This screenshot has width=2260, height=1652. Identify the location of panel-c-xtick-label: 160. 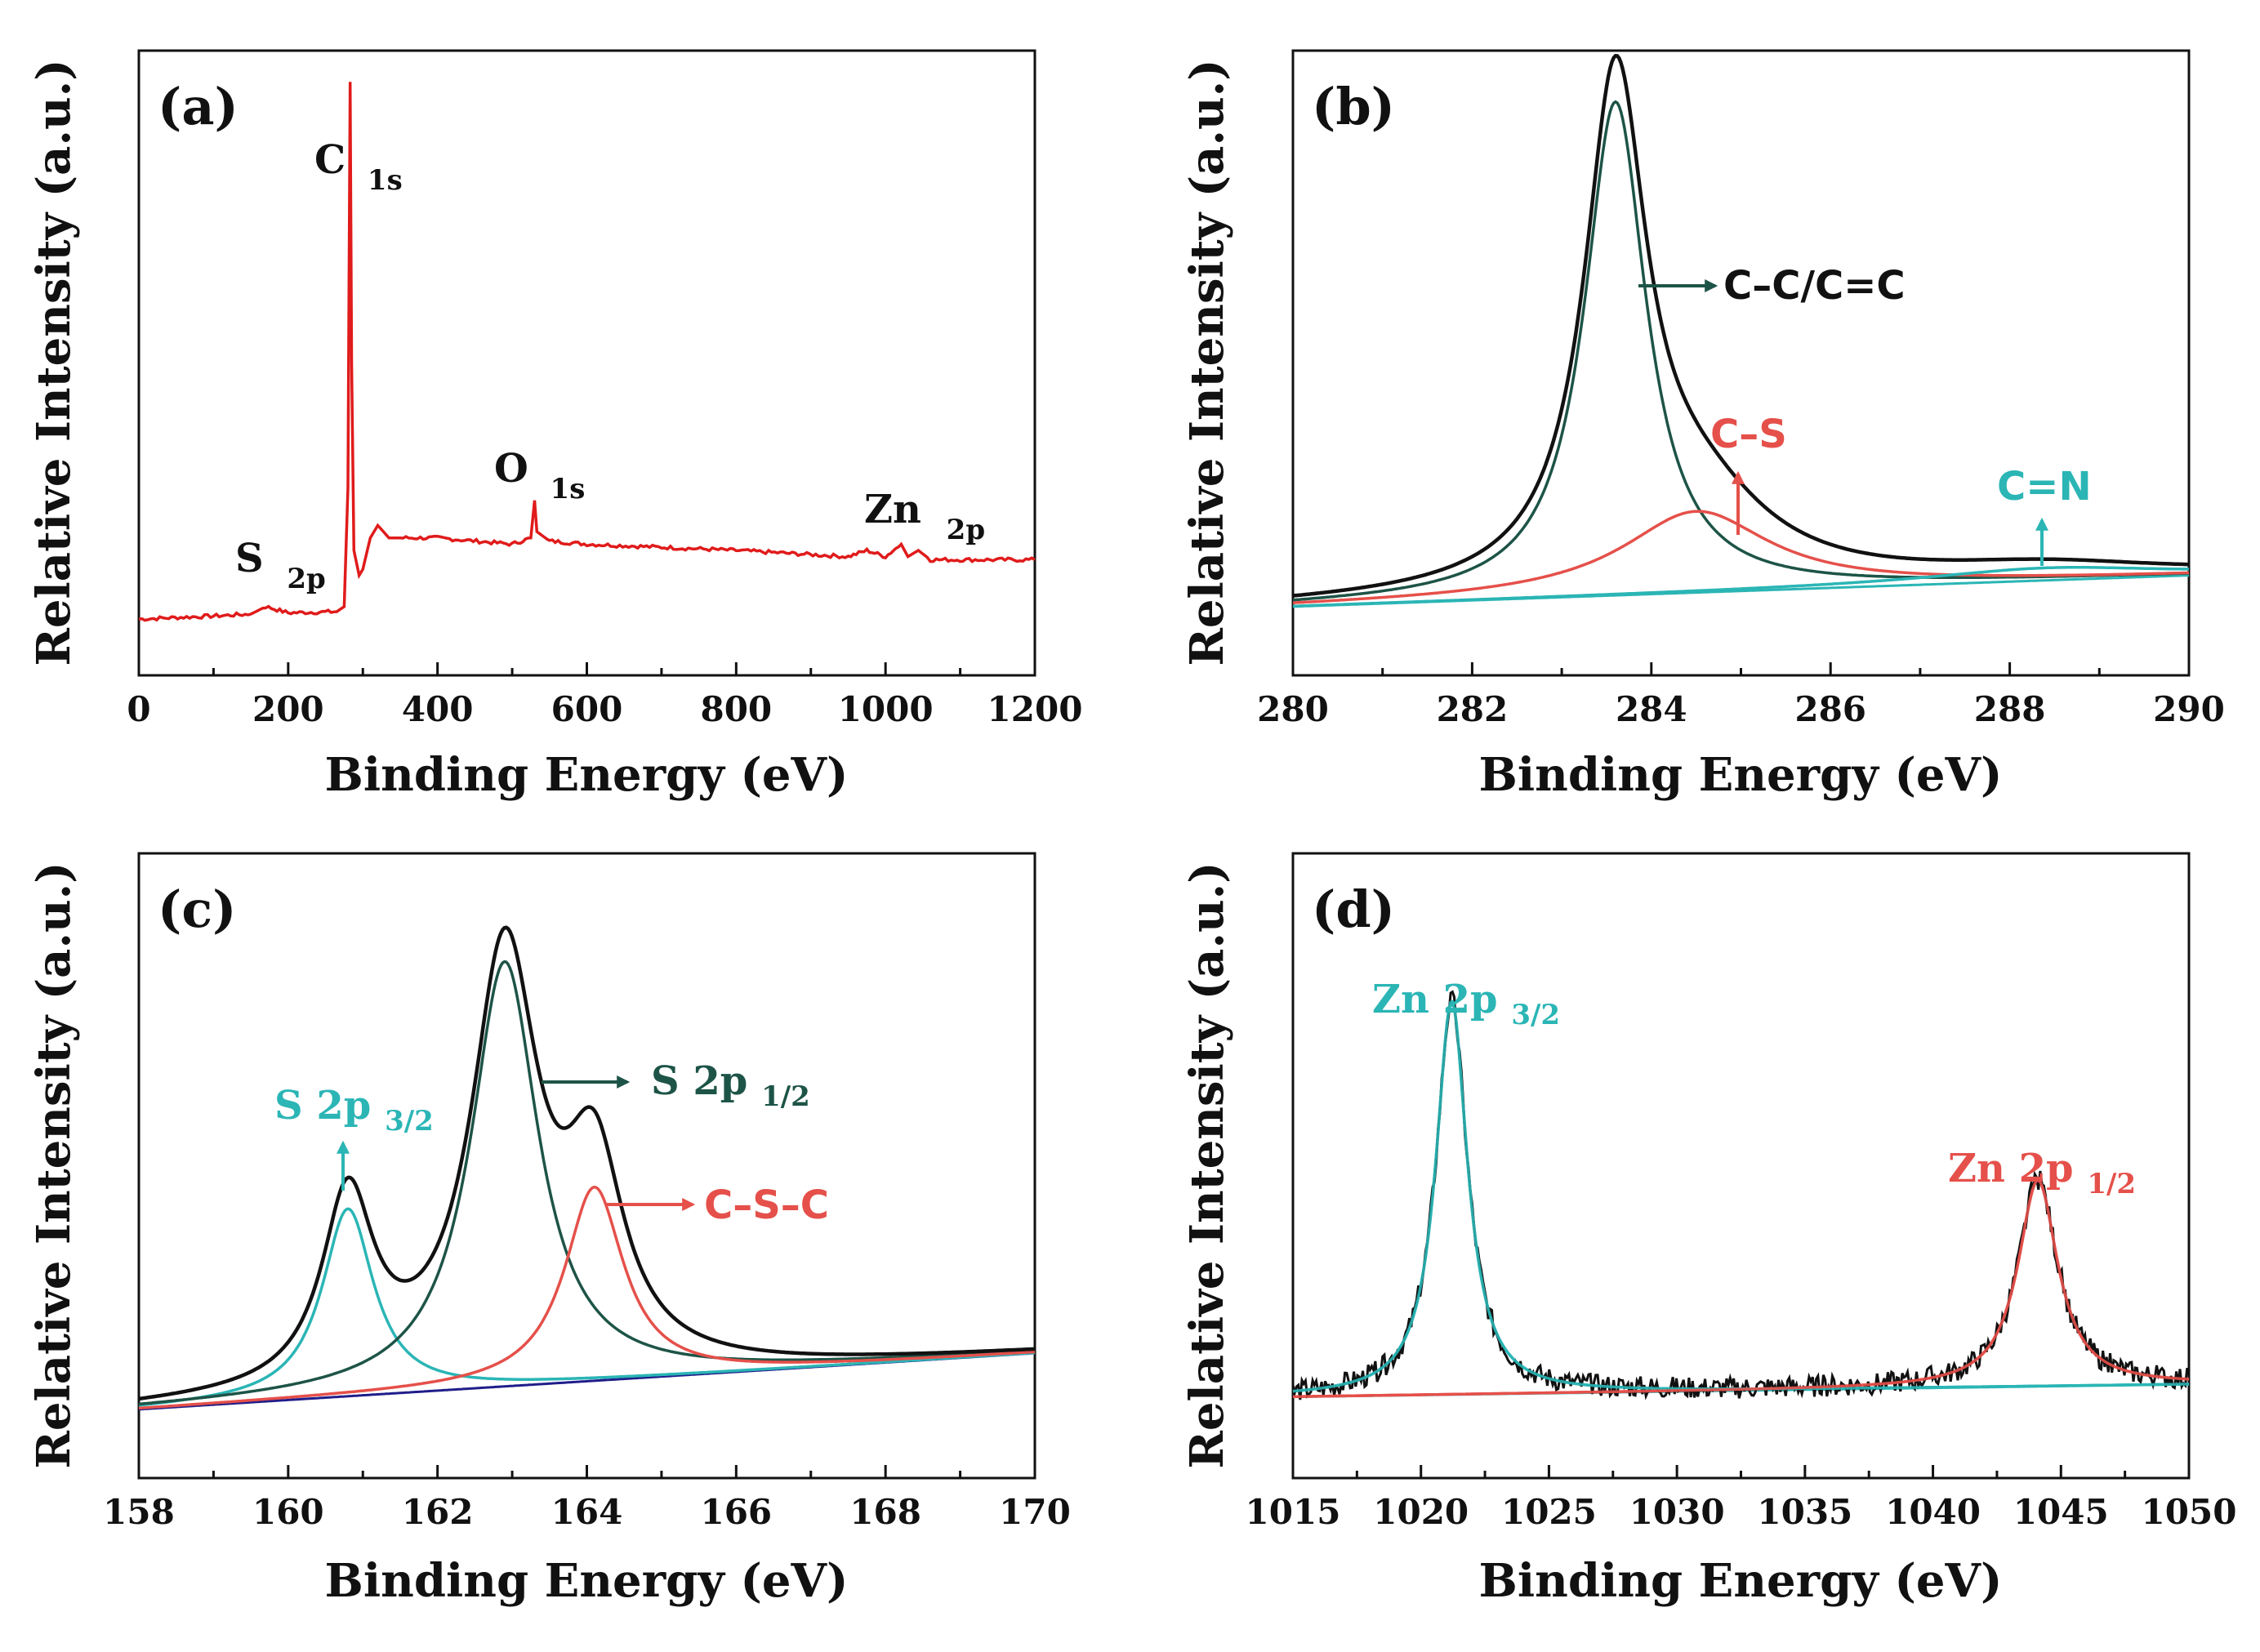
(288, 1512).